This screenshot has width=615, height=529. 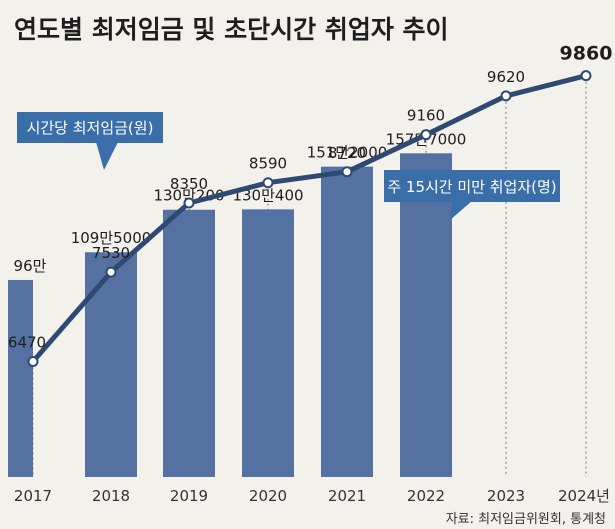 What do you see at coordinates (471, 187) in the screenshot?
I see `legend-short-hour-workers-text: 주 15시간 미만 취업자(명)` at bounding box center [471, 187].